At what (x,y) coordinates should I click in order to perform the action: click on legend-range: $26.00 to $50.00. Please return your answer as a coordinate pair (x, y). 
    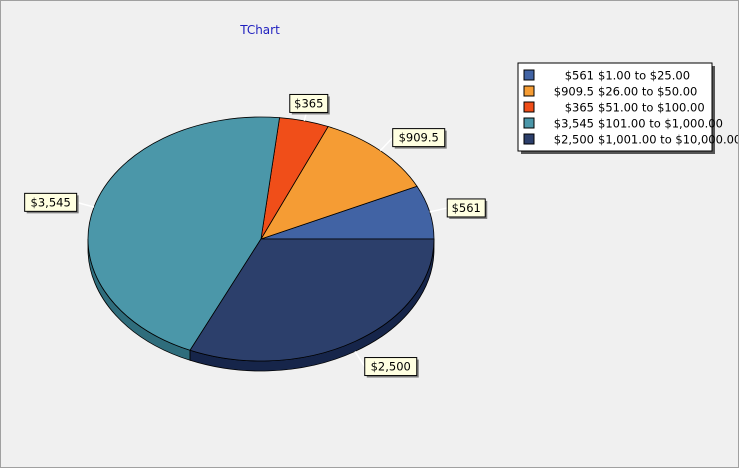
    Looking at the image, I should click on (647, 92).